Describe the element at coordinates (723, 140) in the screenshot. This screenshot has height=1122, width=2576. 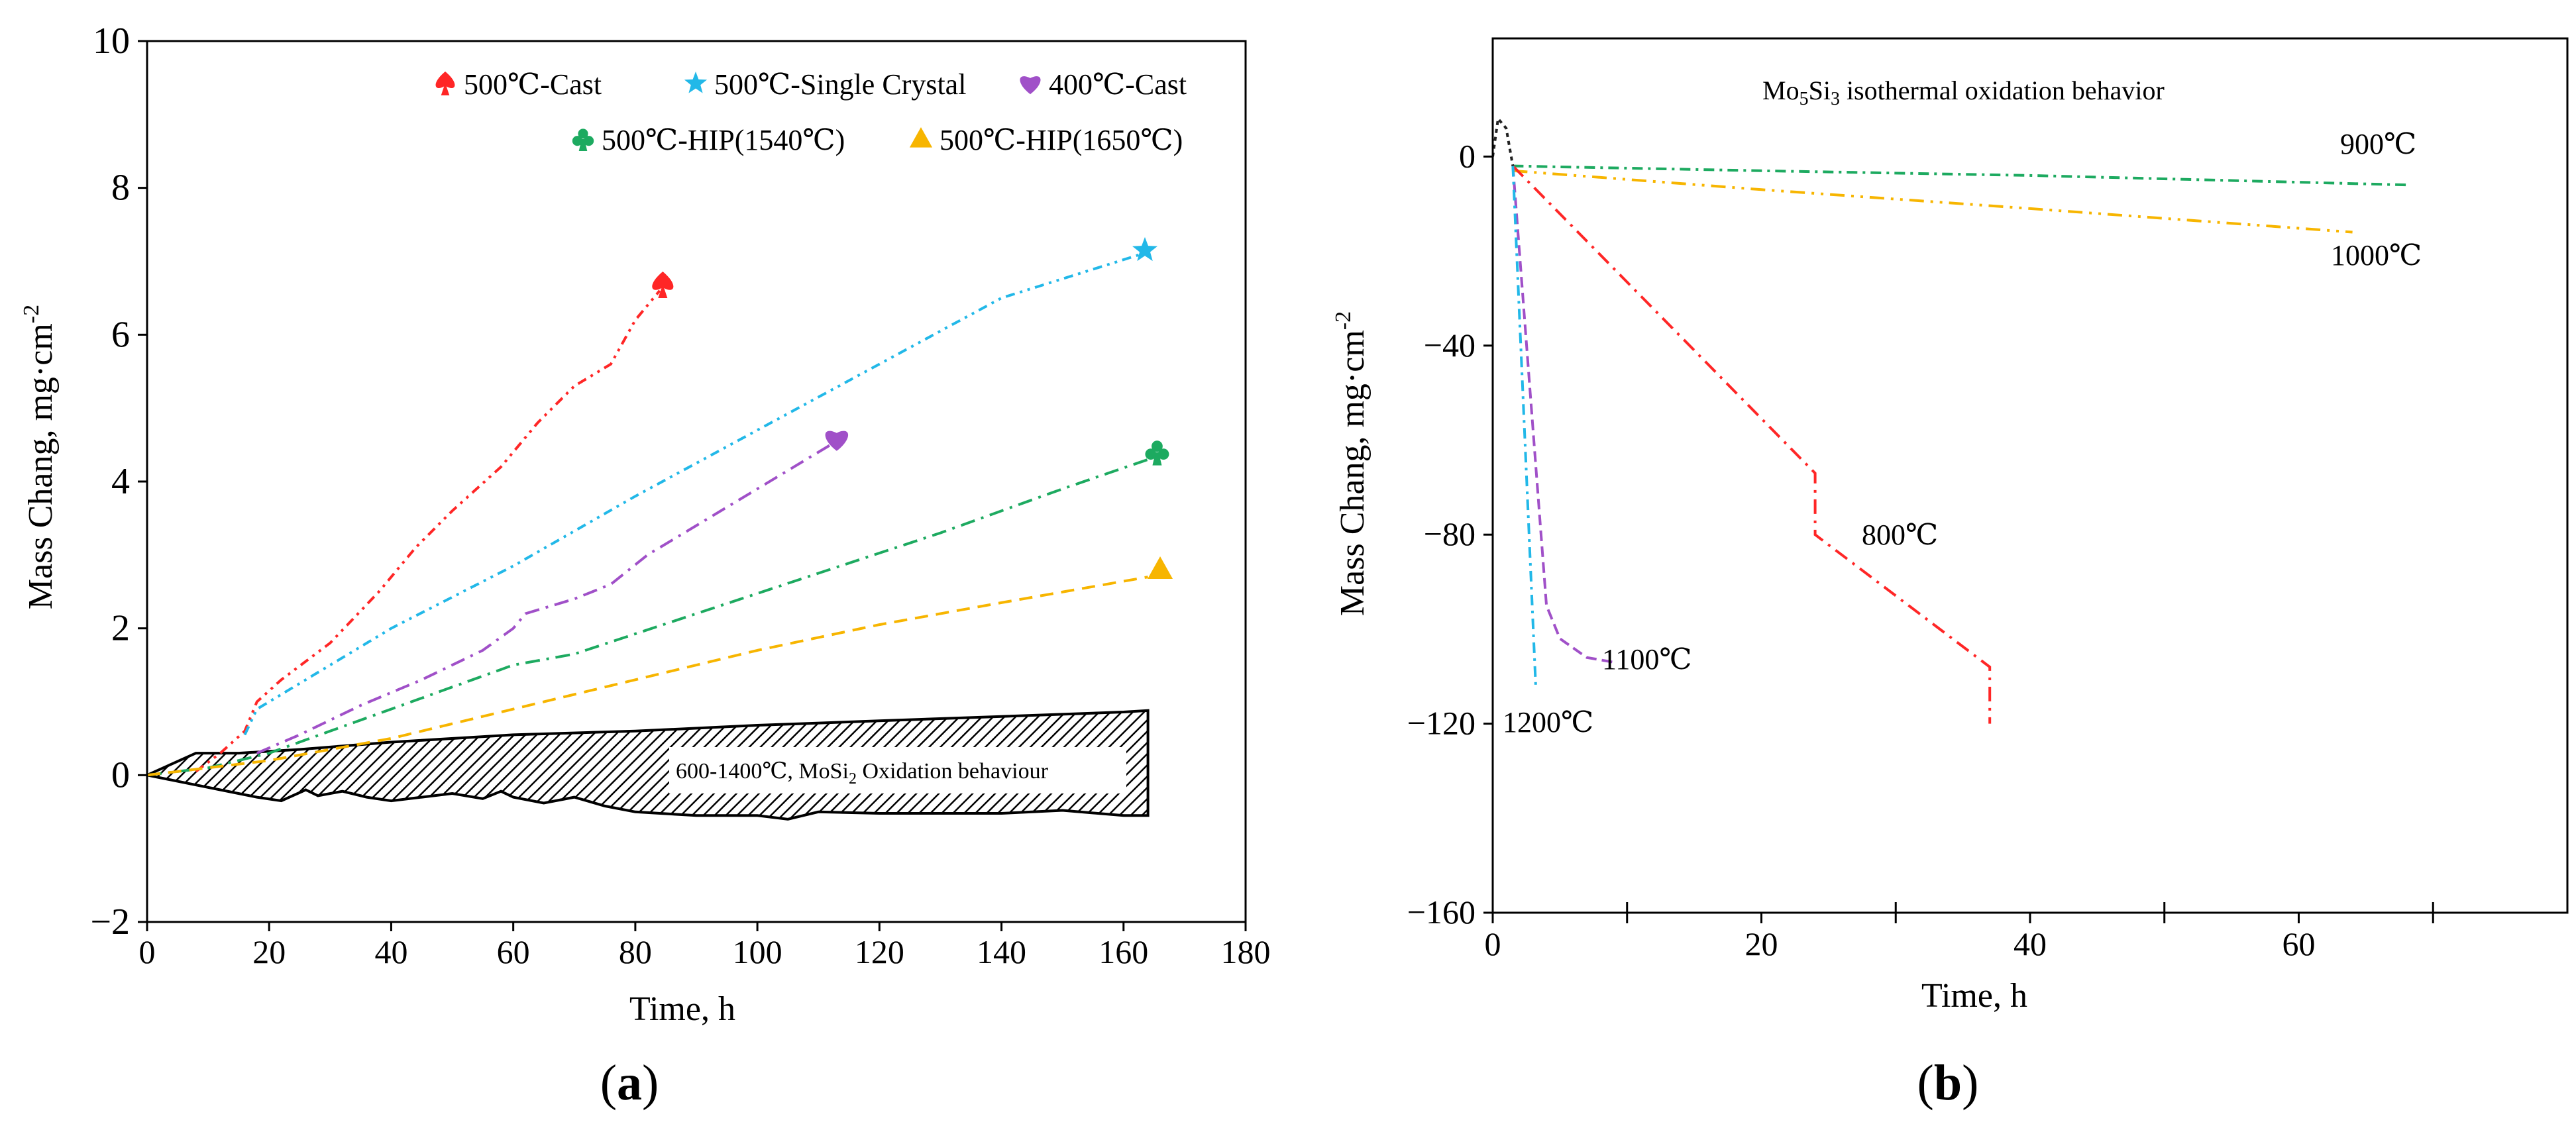
I see `a-legend-label-3: 500℃-HIP(1540℃)` at that location.